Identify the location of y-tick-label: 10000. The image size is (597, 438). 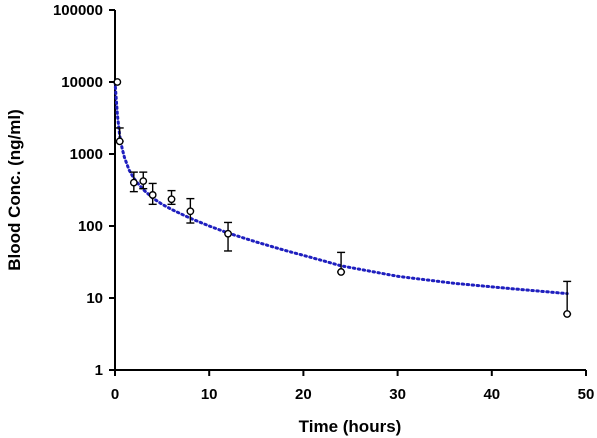
(82, 82).